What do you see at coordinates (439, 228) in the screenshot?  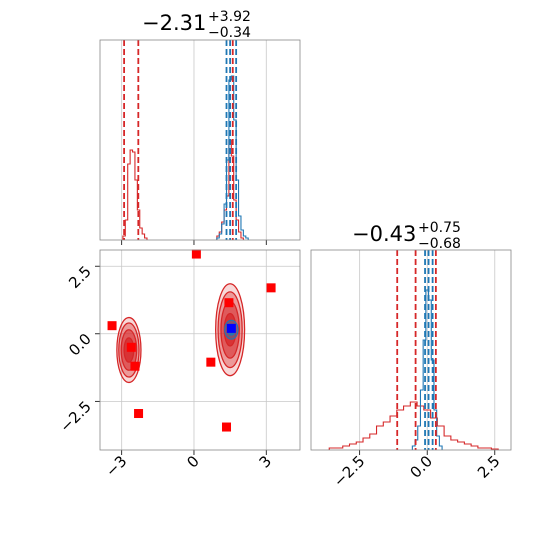 I see `y-title-sup: +0.75` at bounding box center [439, 228].